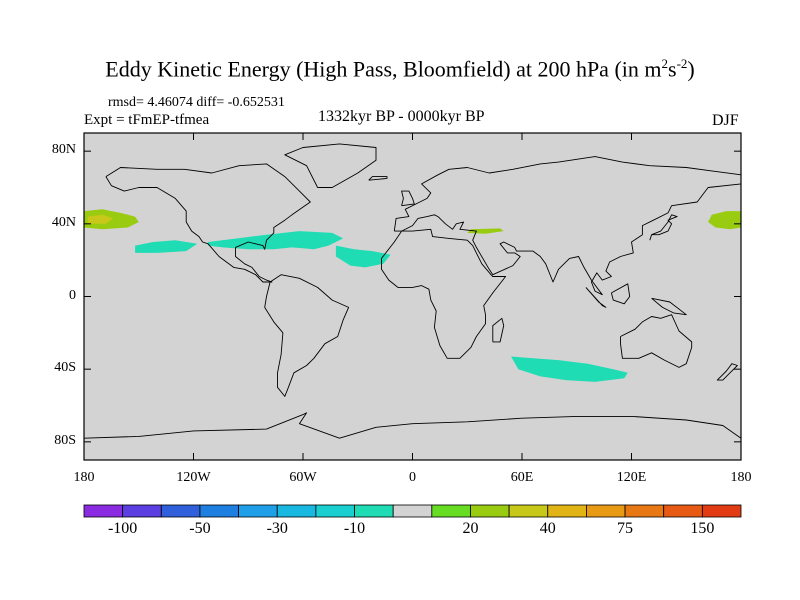  What do you see at coordinates (363, 256) in the screenshot?
I see `anomaly-region-north-africa-negative` at bounding box center [363, 256].